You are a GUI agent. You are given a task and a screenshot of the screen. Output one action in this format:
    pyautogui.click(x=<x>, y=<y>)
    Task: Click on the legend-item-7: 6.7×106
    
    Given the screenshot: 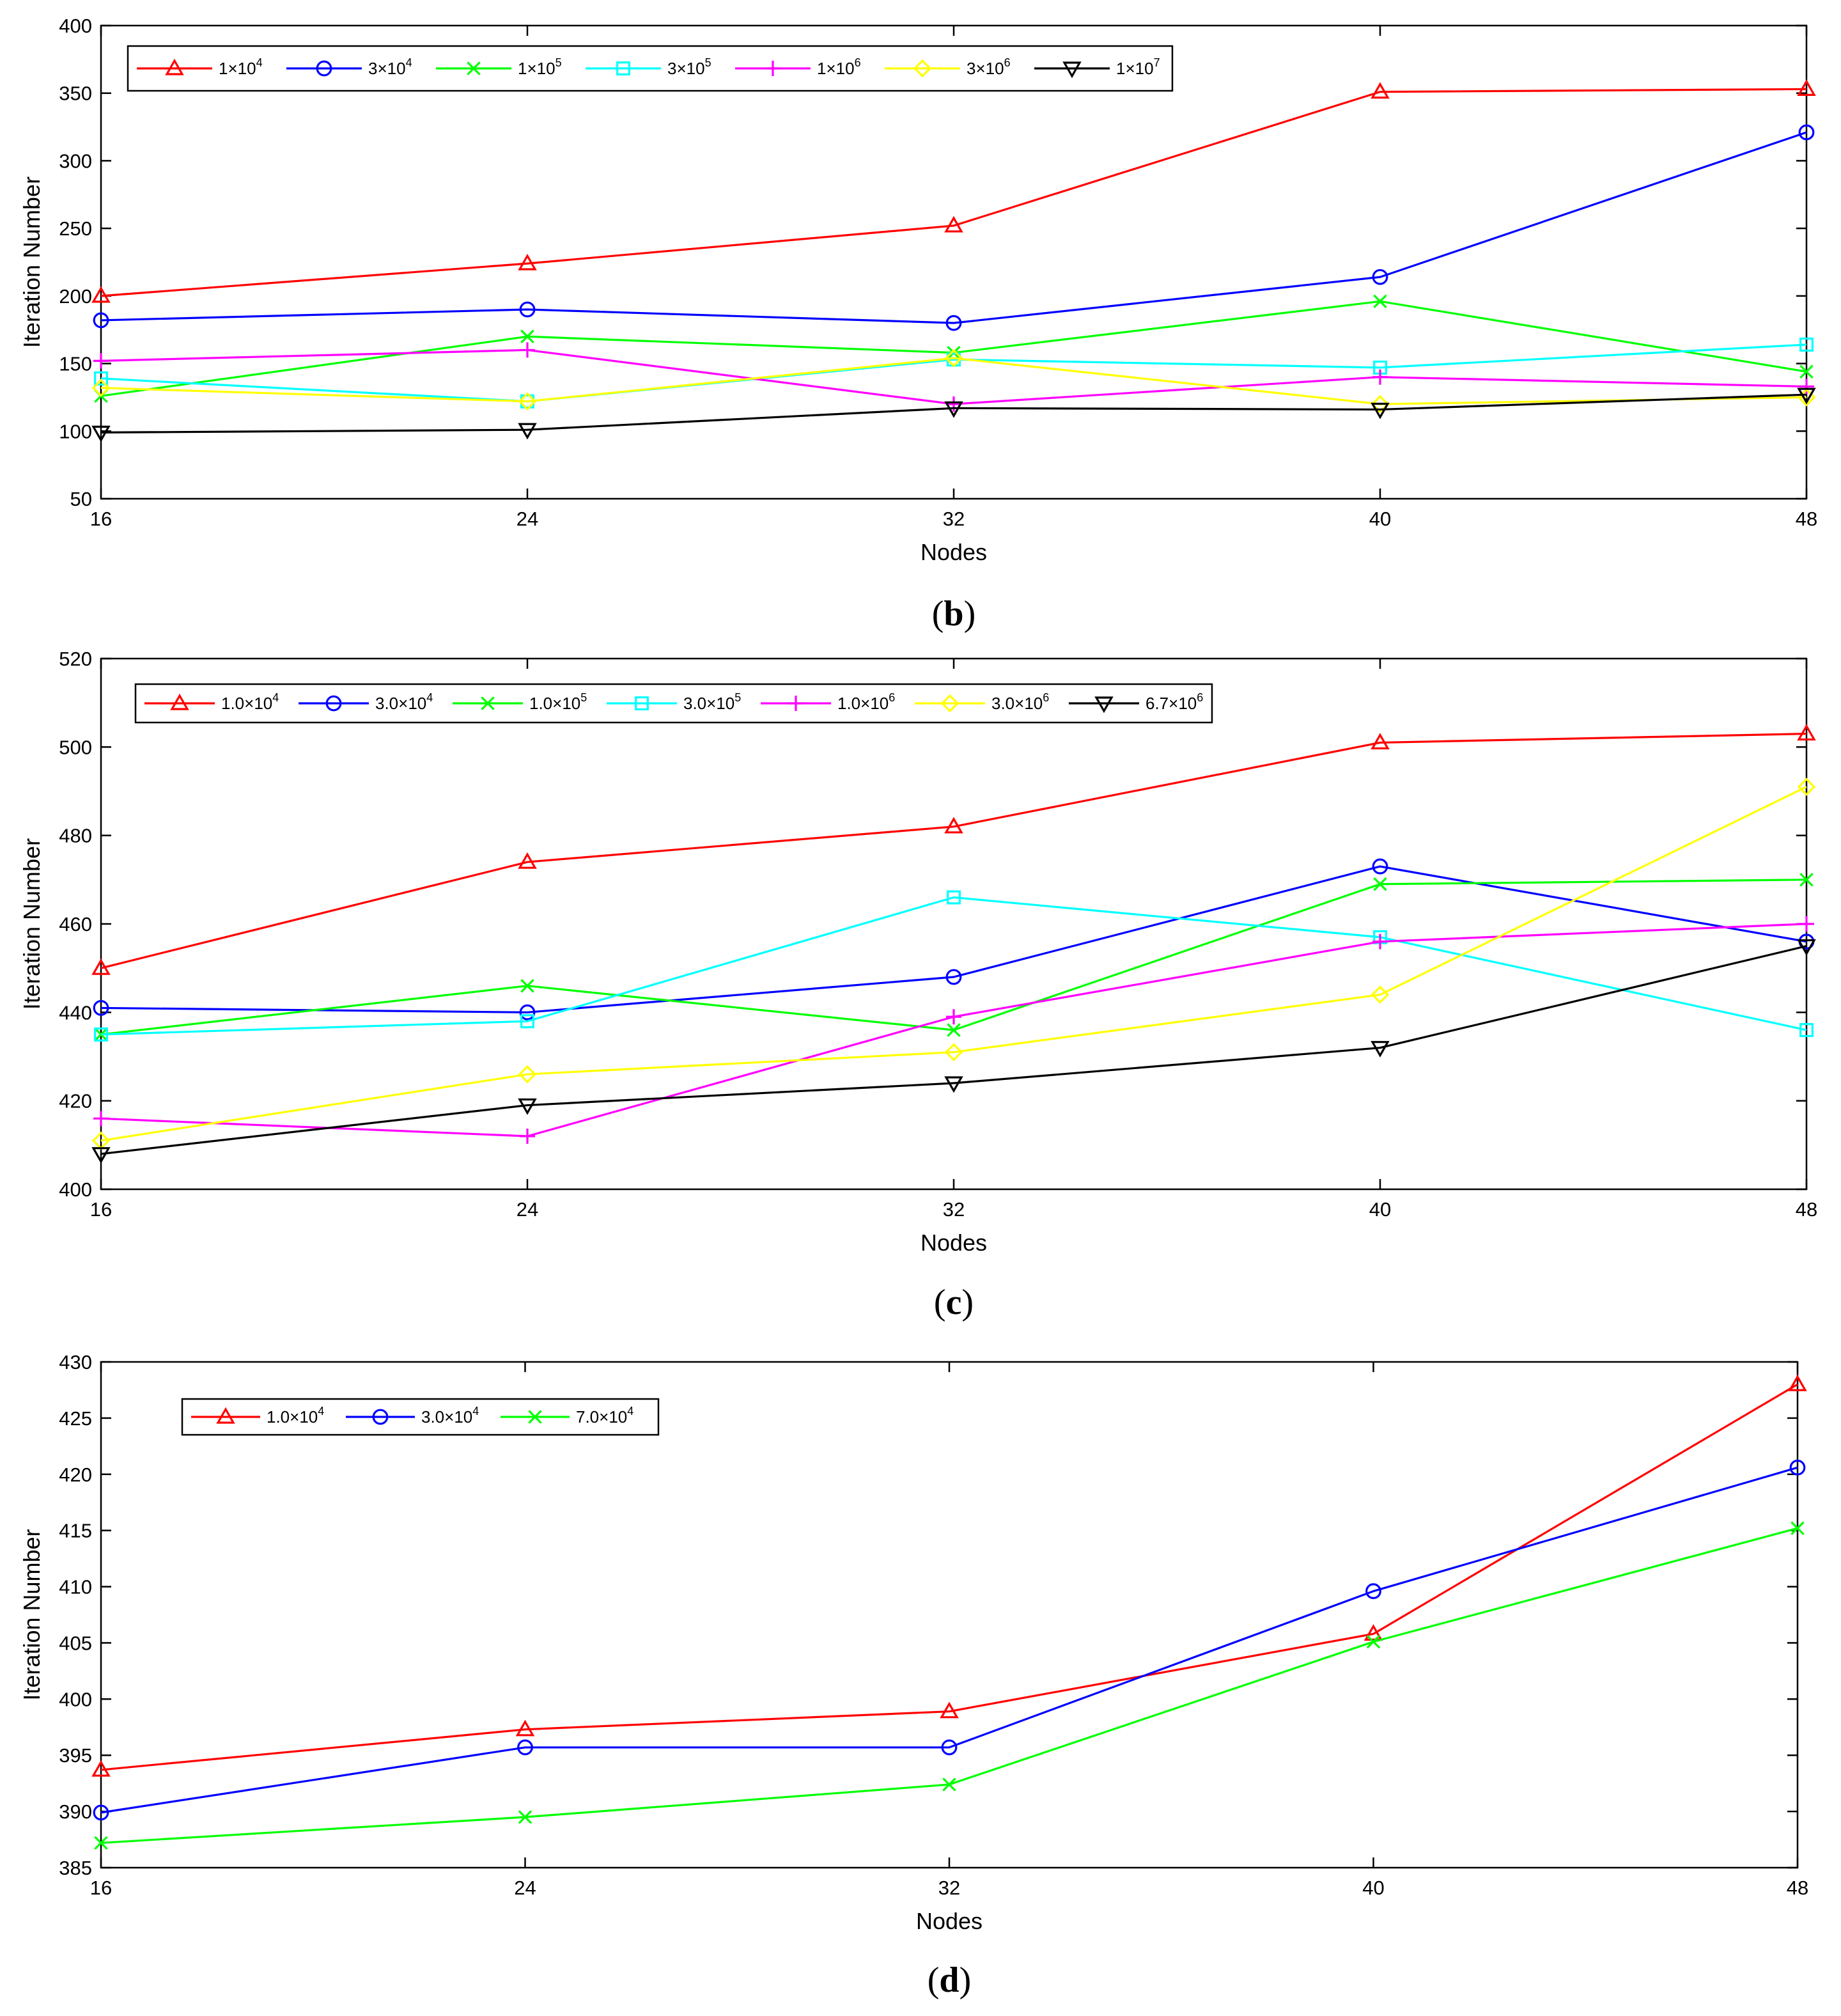 What is the action you would take?
    pyautogui.click(x=1136, y=703)
    